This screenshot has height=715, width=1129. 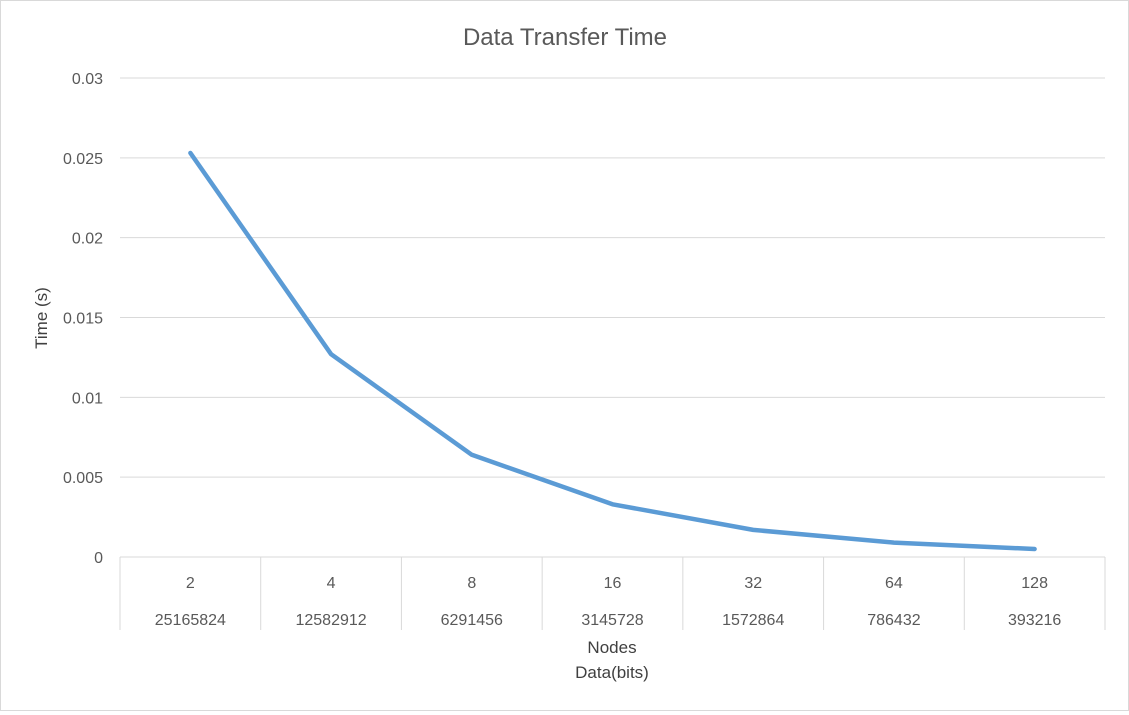 What do you see at coordinates (1034, 583) in the screenshot?
I see `x-tick-label: 128` at bounding box center [1034, 583].